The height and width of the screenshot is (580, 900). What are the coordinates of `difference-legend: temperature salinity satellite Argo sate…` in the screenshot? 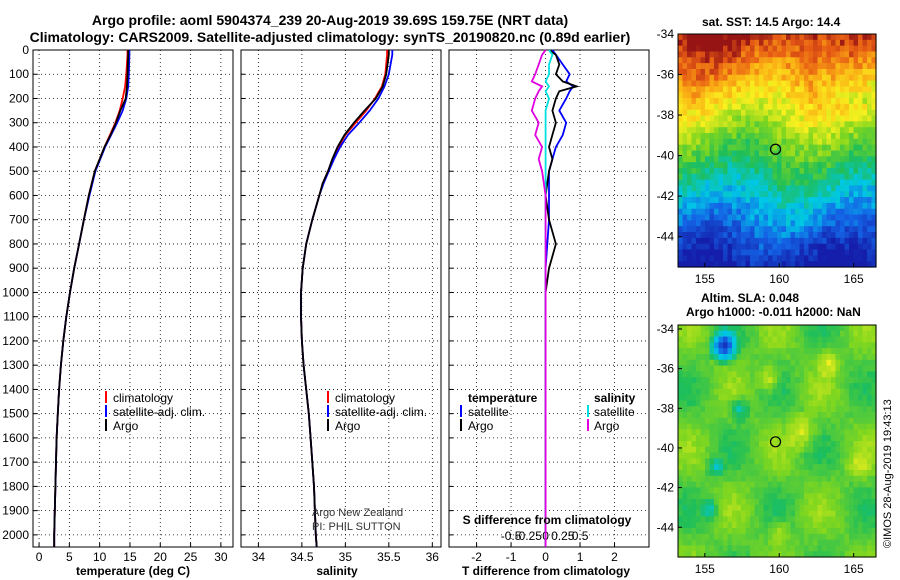 It's located at (548, 412).